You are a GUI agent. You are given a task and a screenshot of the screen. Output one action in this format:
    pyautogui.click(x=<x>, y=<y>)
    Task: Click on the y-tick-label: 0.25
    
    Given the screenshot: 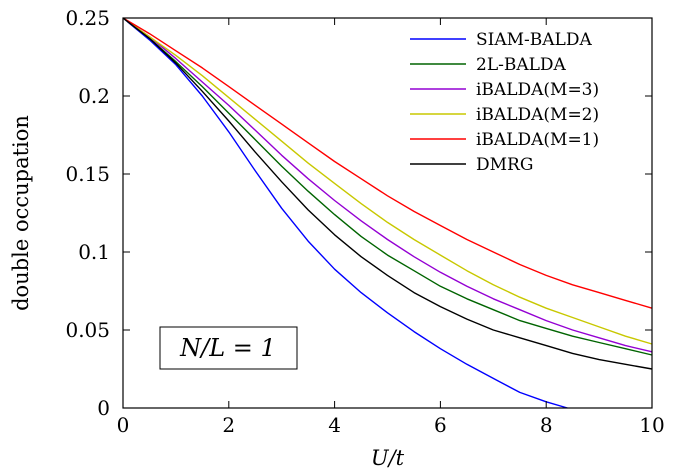 What is the action you would take?
    pyautogui.click(x=87, y=18)
    